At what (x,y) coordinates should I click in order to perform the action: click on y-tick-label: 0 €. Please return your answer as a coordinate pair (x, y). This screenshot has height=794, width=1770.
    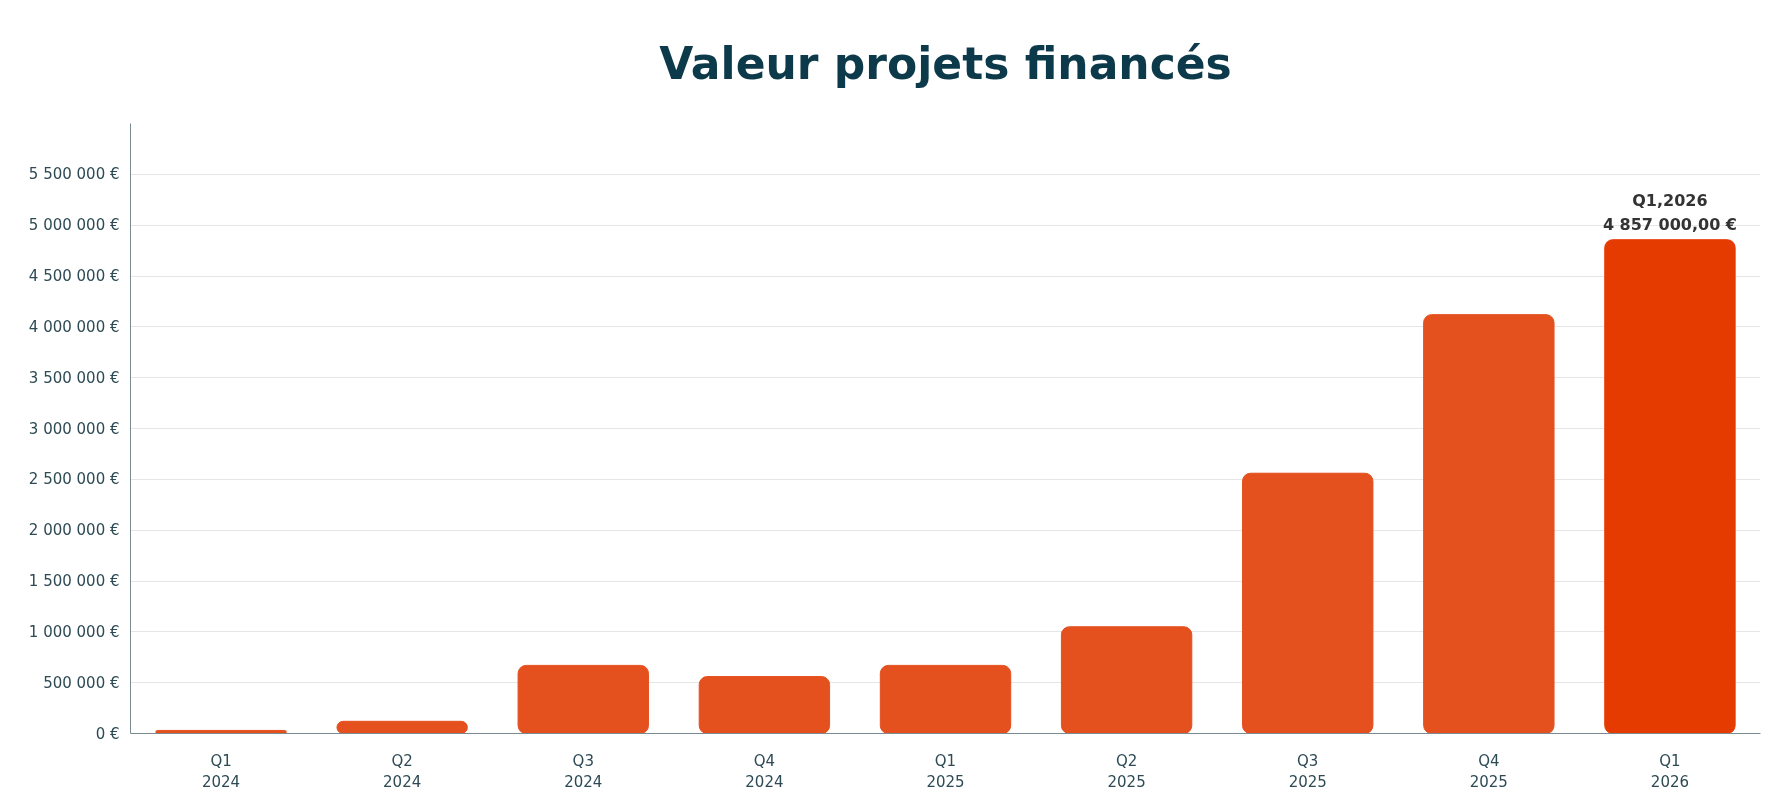
    Looking at the image, I should click on (107, 733).